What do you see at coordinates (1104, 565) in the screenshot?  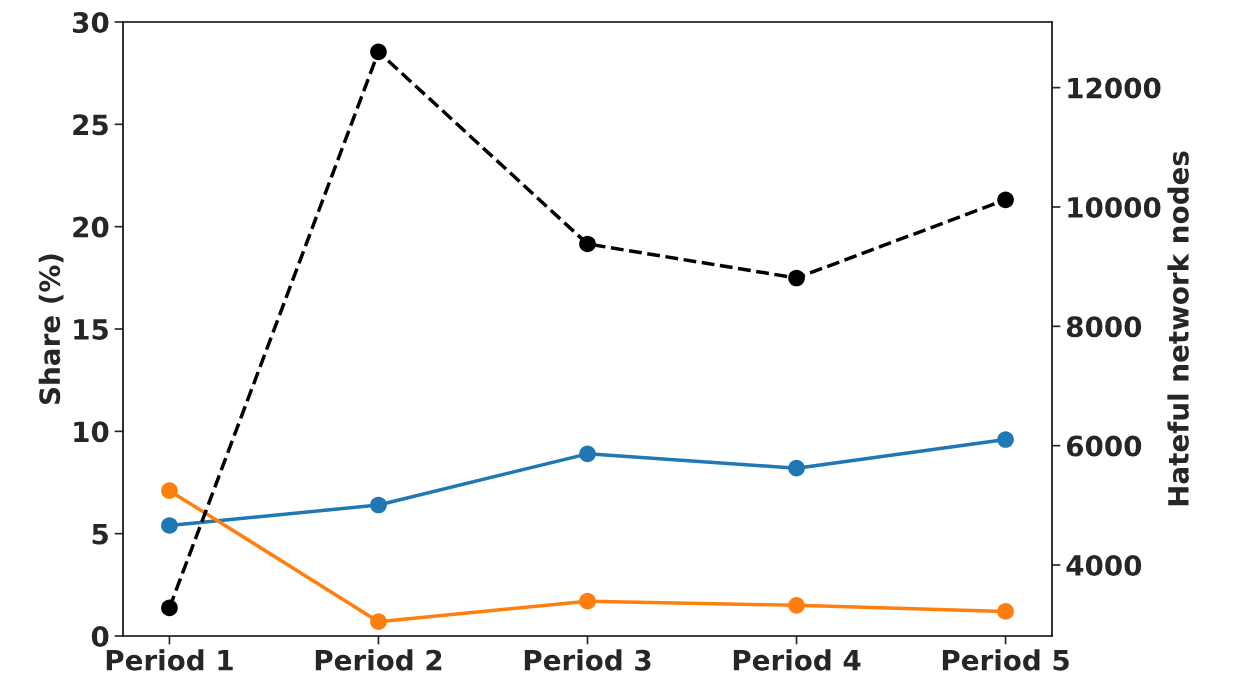 I see `y2-tick-label: 4000` at bounding box center [1104, 565].